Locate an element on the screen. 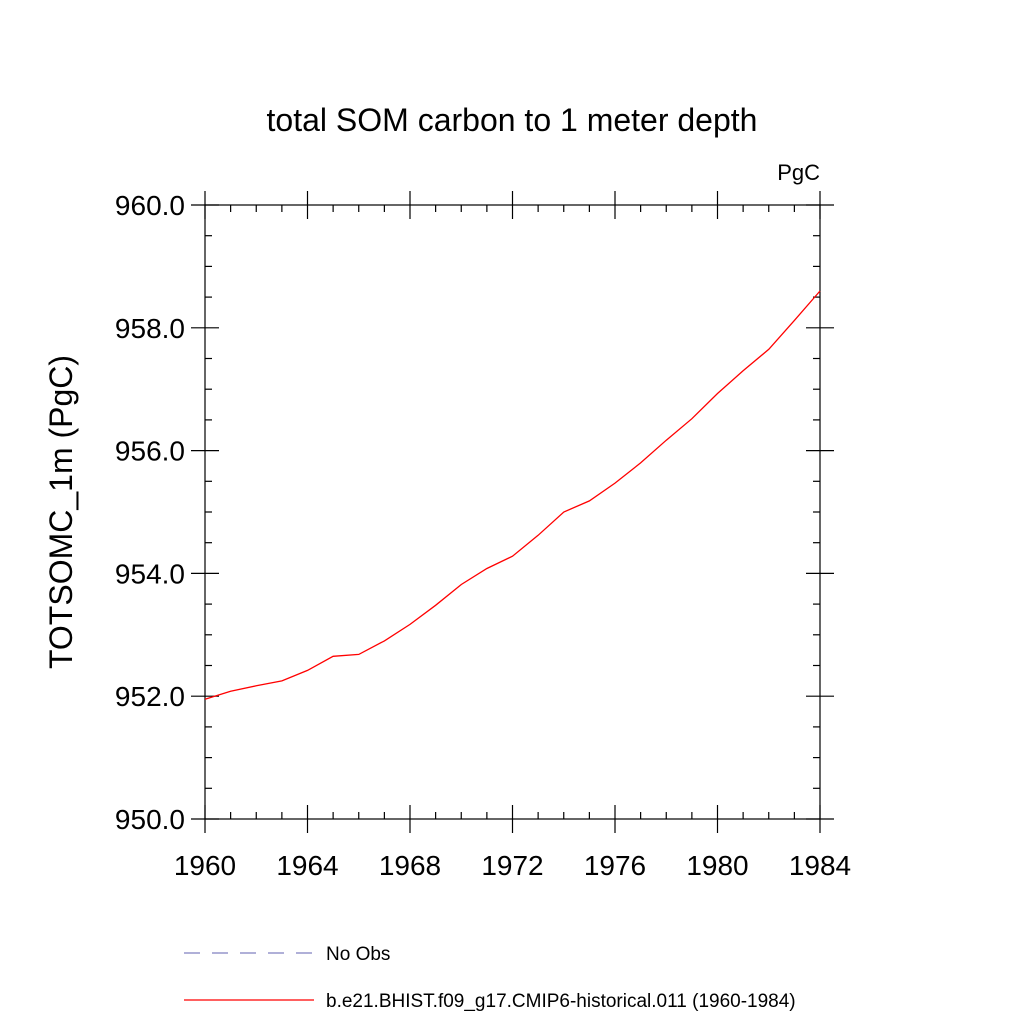 The image size is (1024, 1024). x-tick-label: 1960 is located at coordinates (205, 865).